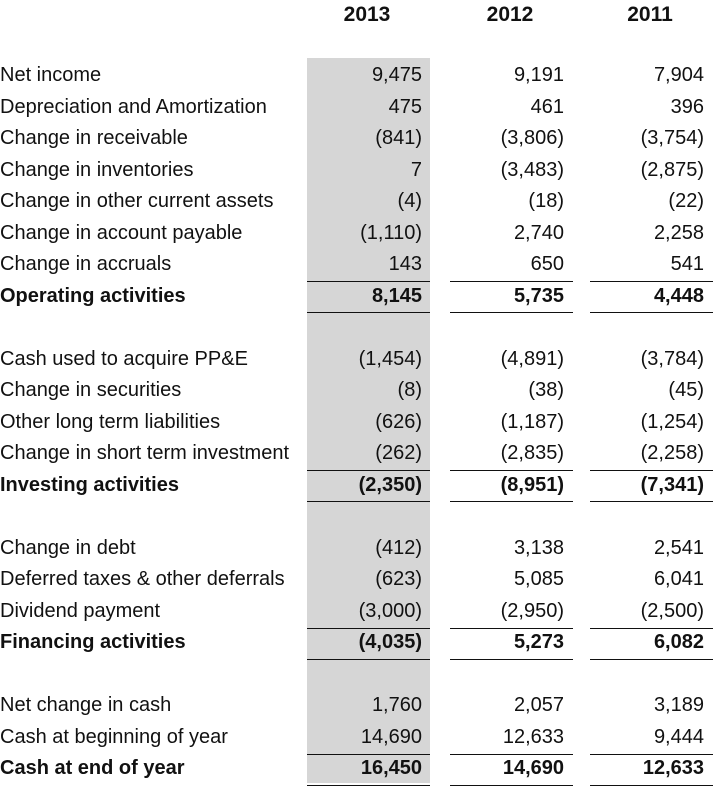  Describe the element at coordinates (538, 547) in the screenshot. I see `value-2012: 3,138` at that location.